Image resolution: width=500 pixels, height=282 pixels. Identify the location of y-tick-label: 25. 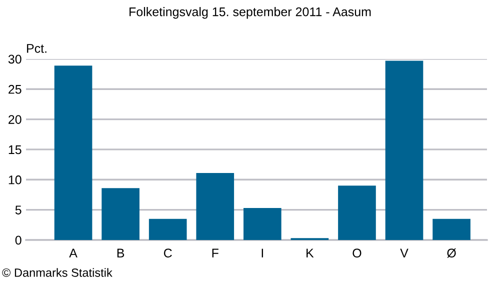
(15, 89).